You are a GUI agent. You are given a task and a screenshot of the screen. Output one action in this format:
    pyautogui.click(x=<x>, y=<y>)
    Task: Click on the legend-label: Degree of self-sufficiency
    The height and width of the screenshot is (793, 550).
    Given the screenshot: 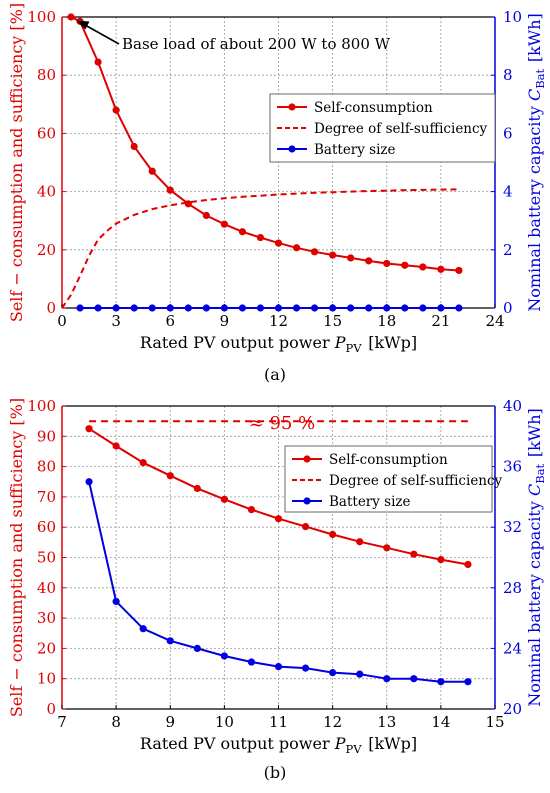 What is the action you would take?
    pyautogui.click(x=416, y=481)
    